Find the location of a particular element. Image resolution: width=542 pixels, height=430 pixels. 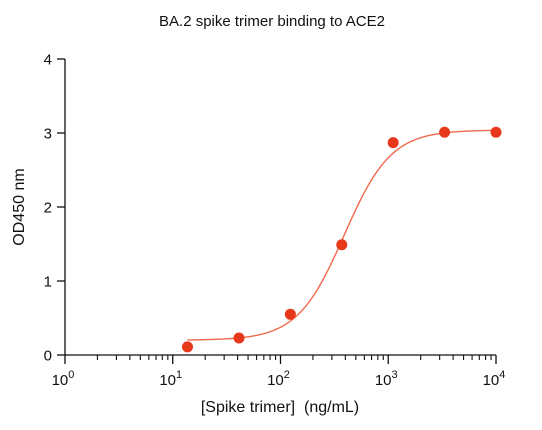

y-tick-label: 2 is located at coordinates (48, 208).